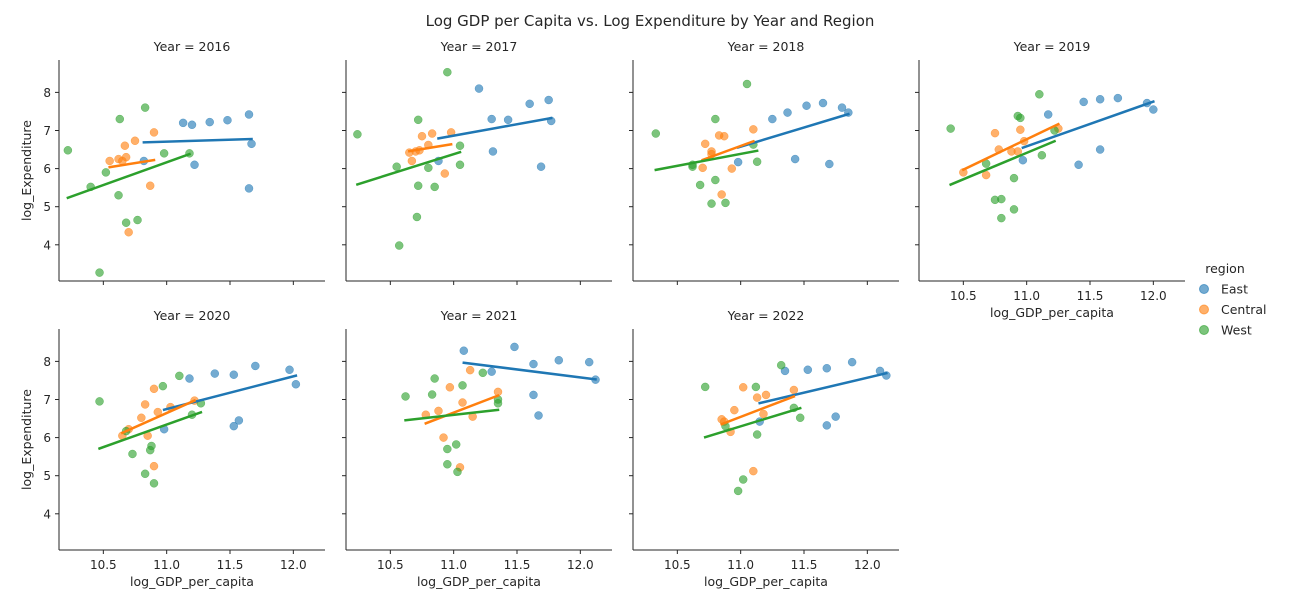 Image resolution: width=1300 pixels, height=600 pixels. Describe the element at coordinates (192, 46) in the screenshot. I see `panel-title: Year = 2016` at that location.